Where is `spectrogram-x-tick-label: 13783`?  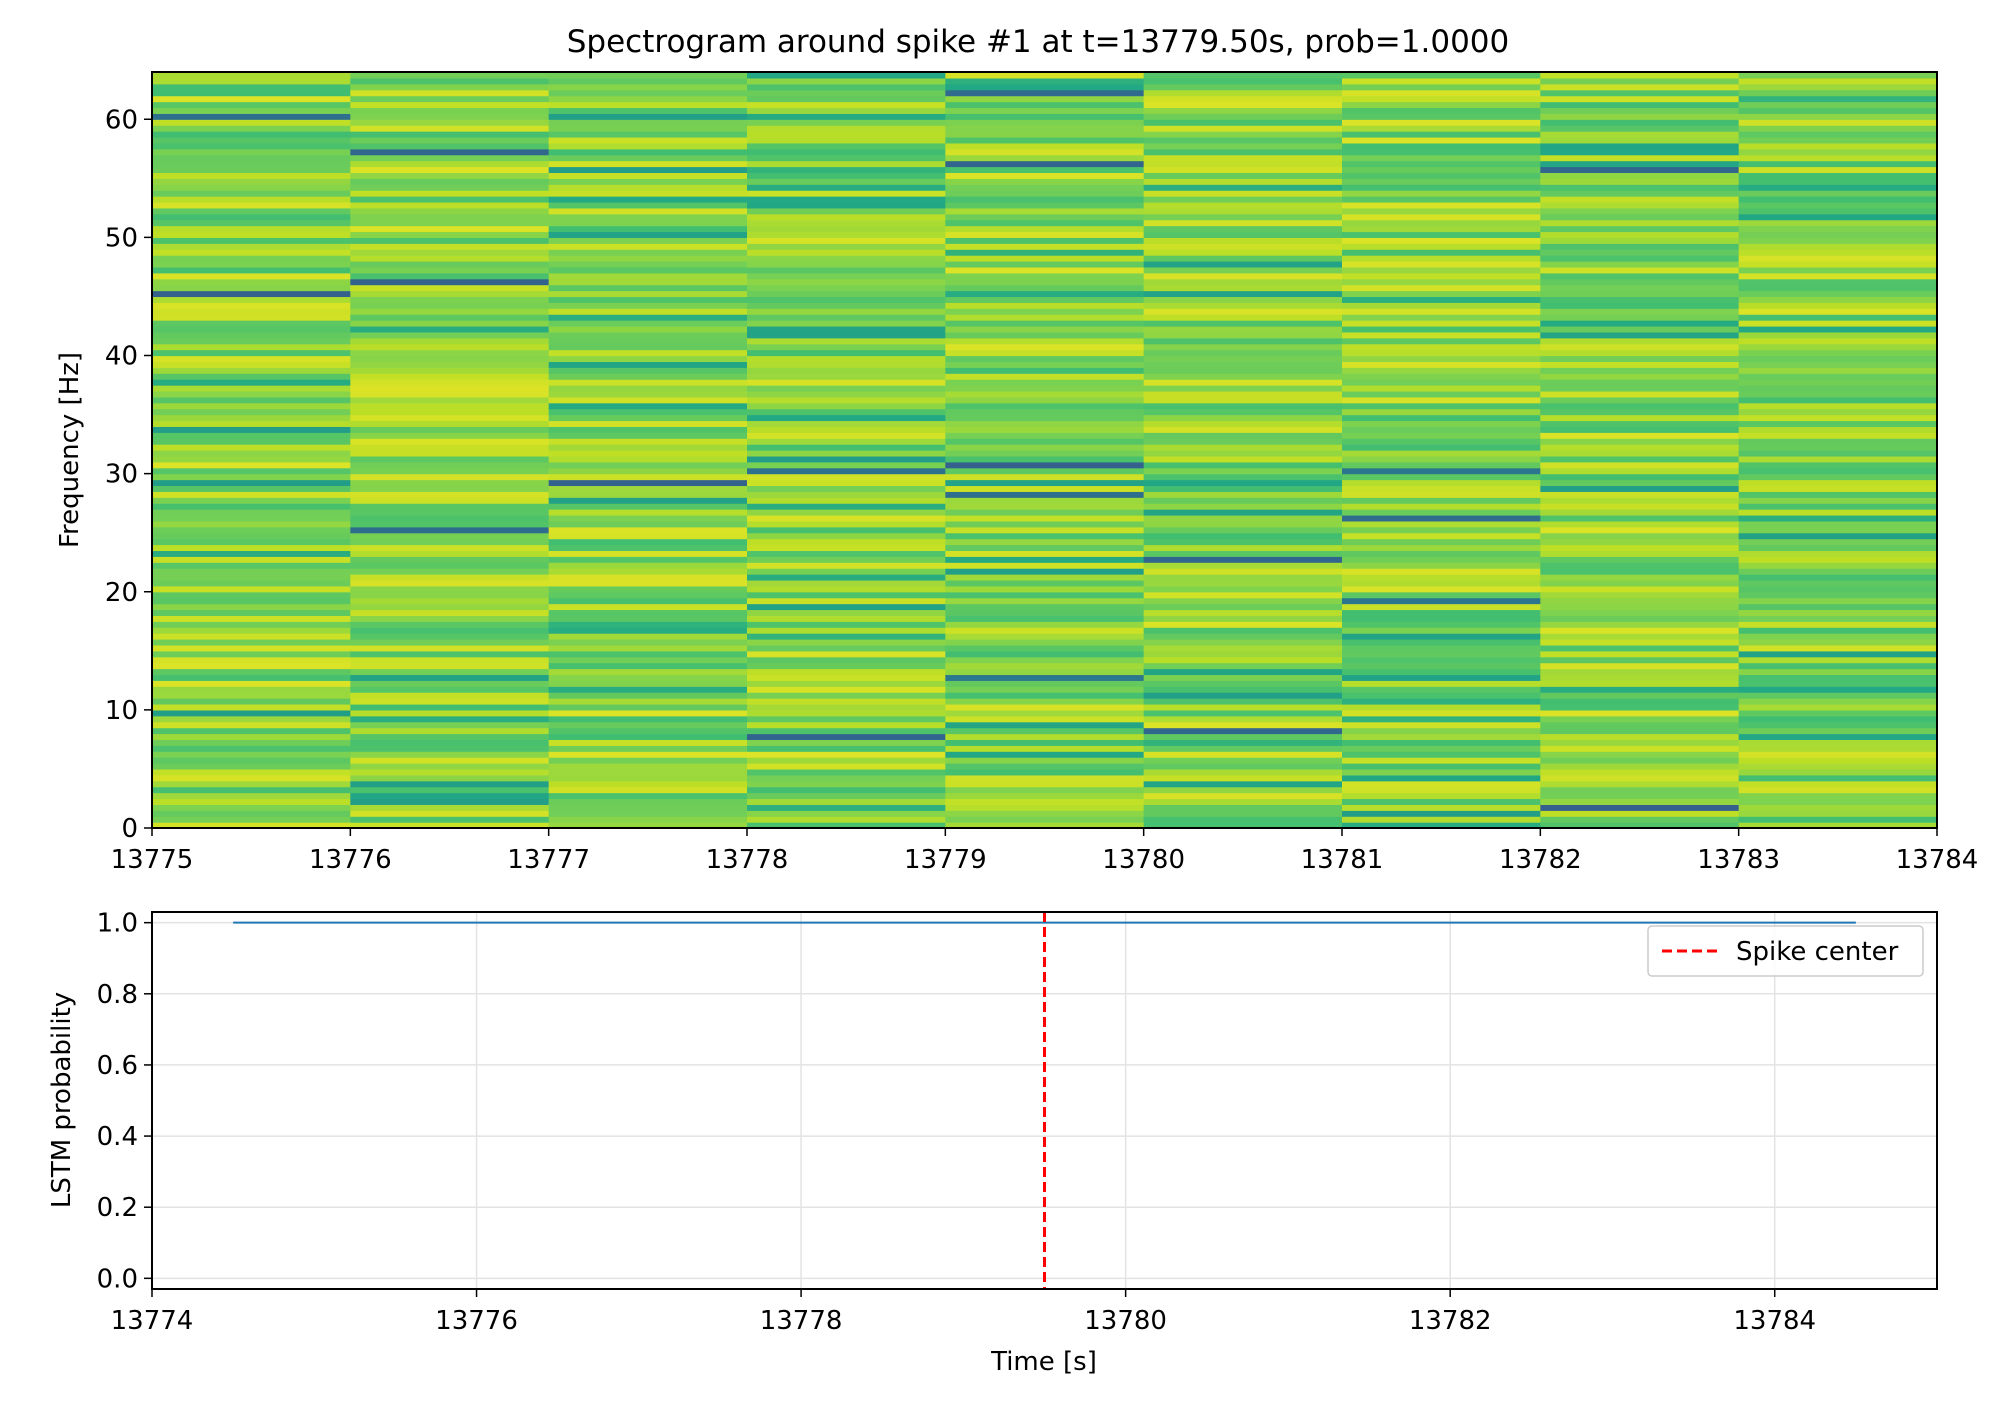 spectrogram-x-tick-label: 13783 is located at coordinates (1738, 860).